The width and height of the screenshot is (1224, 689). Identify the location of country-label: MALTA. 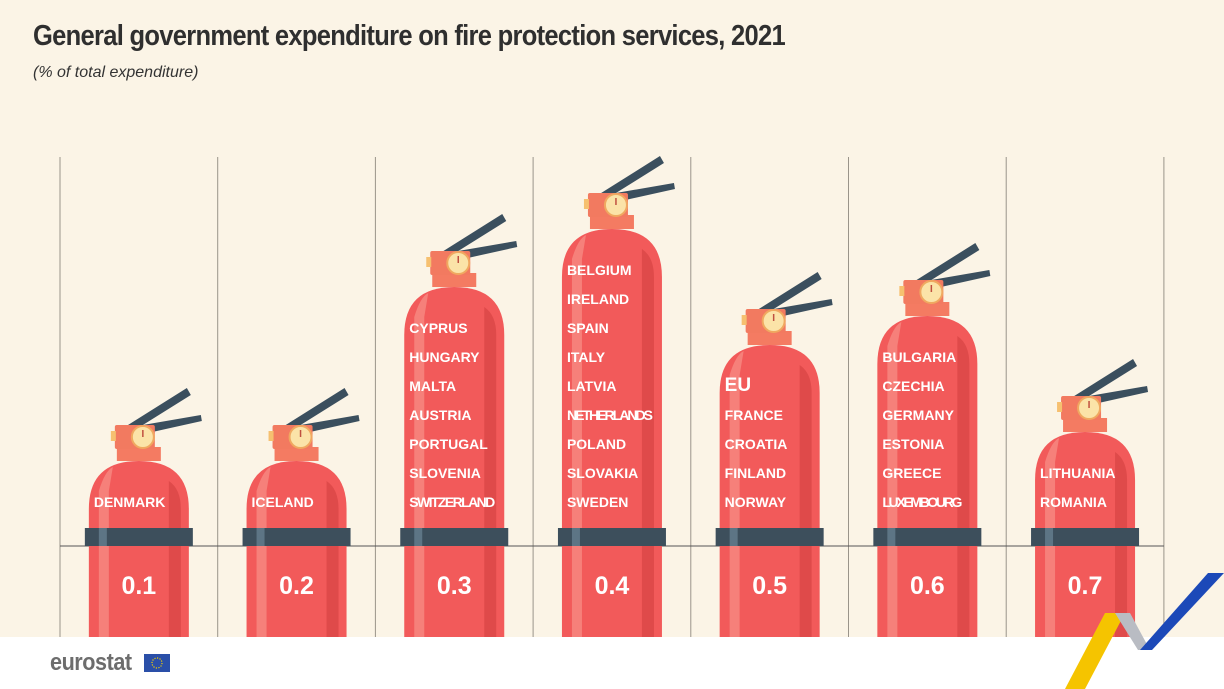
(432, 386).